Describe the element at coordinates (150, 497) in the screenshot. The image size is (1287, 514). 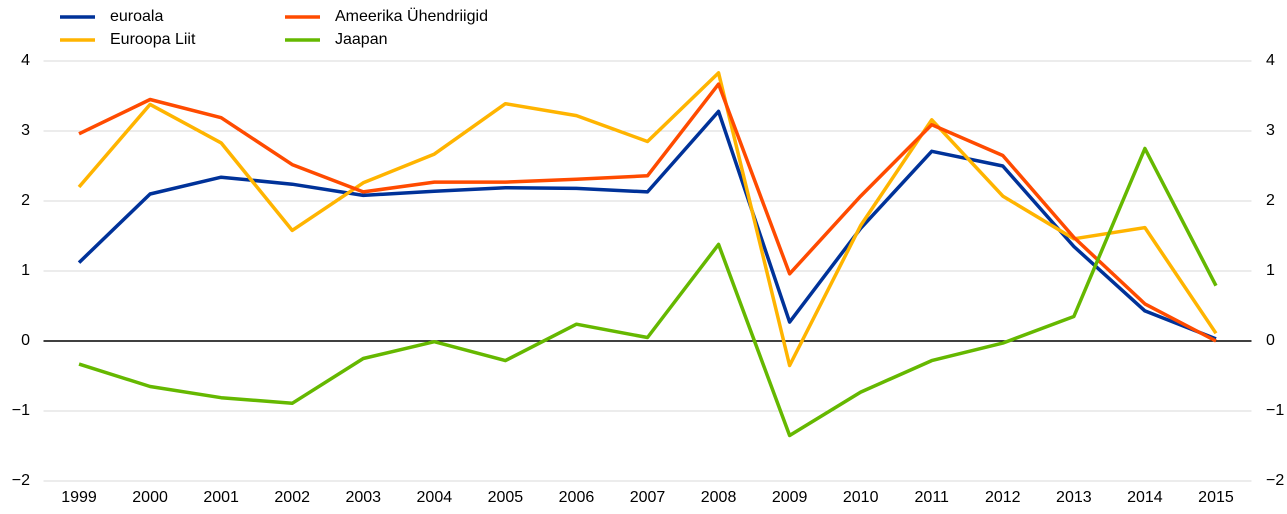
I see `x-tick-label: 2000` at that location.